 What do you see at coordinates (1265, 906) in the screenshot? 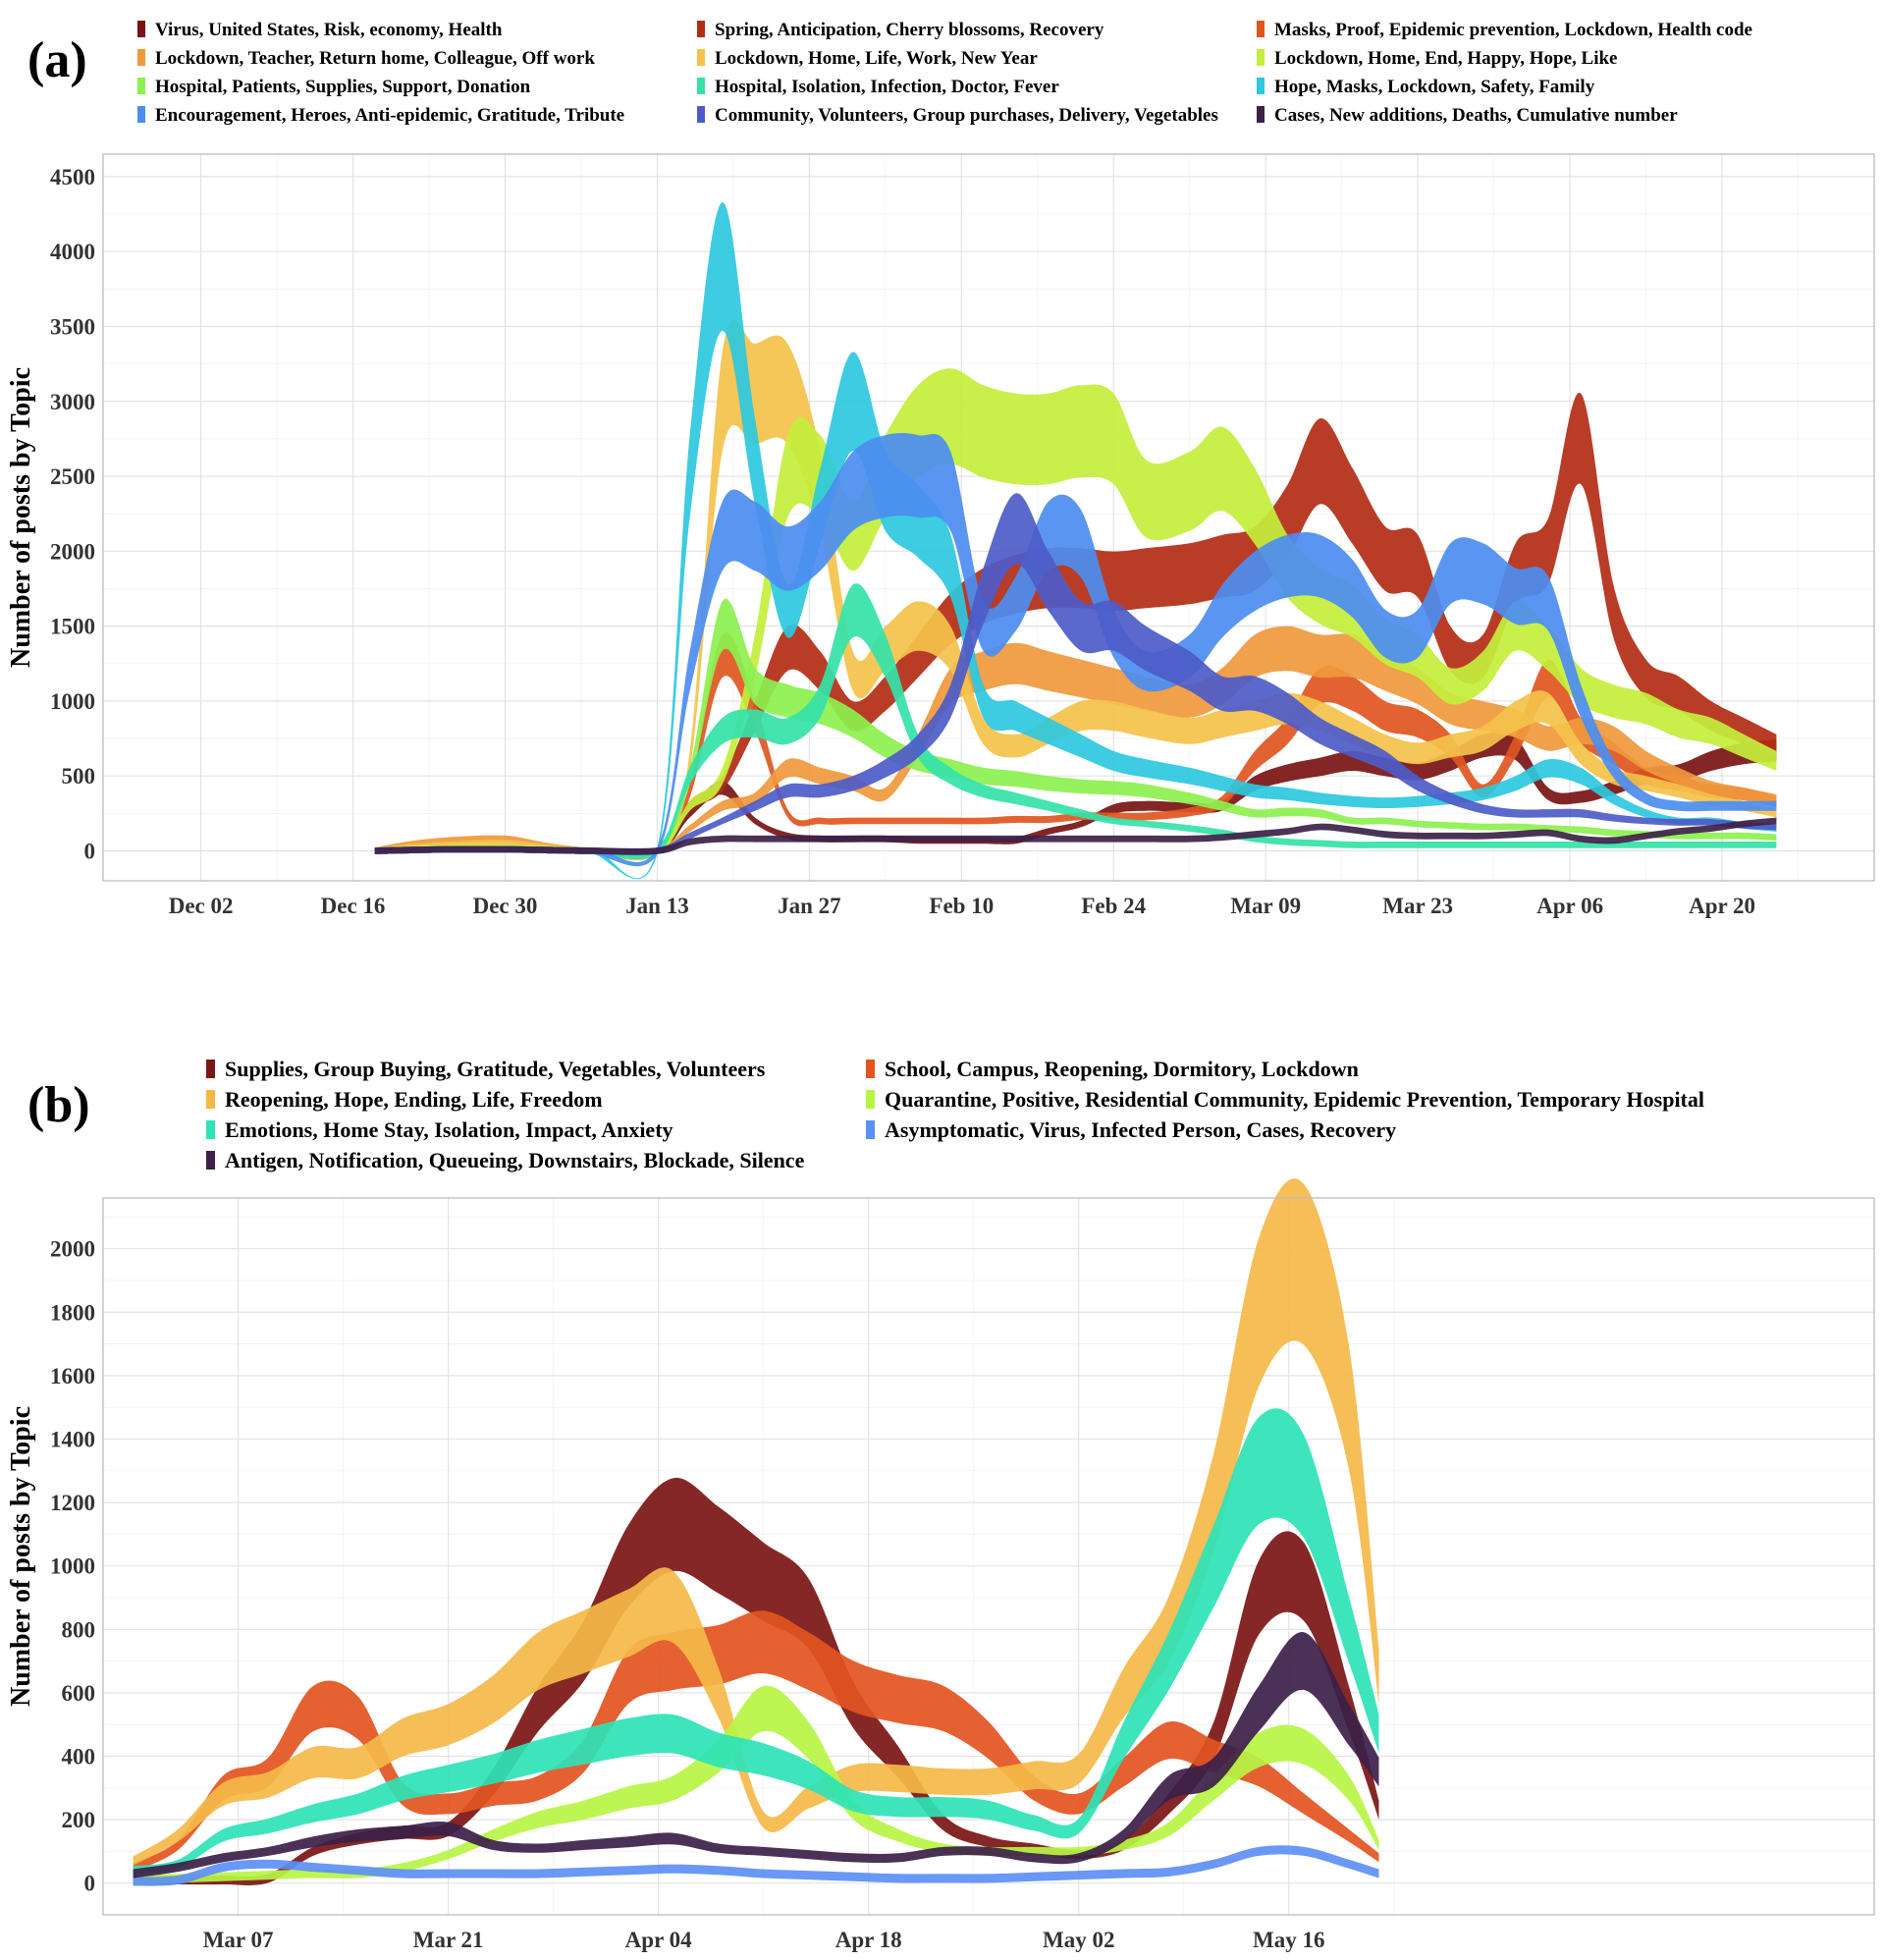
I see `x-tick-label: Mar 09` at bounding box center [1265, 906].